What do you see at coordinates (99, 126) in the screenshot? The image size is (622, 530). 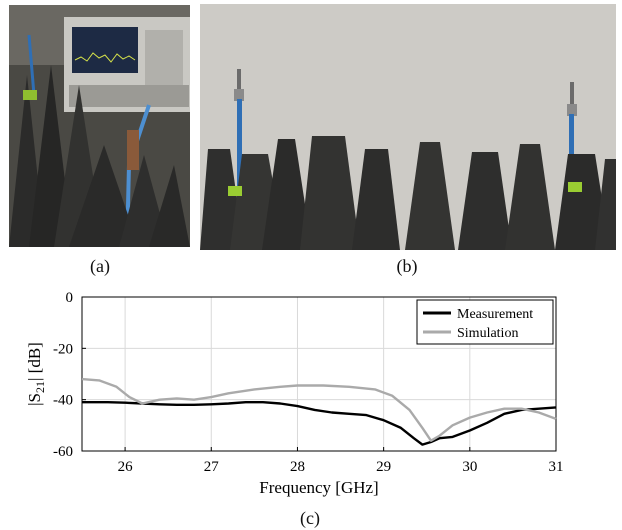 I see `photo-a-measurement-setup` at bounding box center [99, 126].